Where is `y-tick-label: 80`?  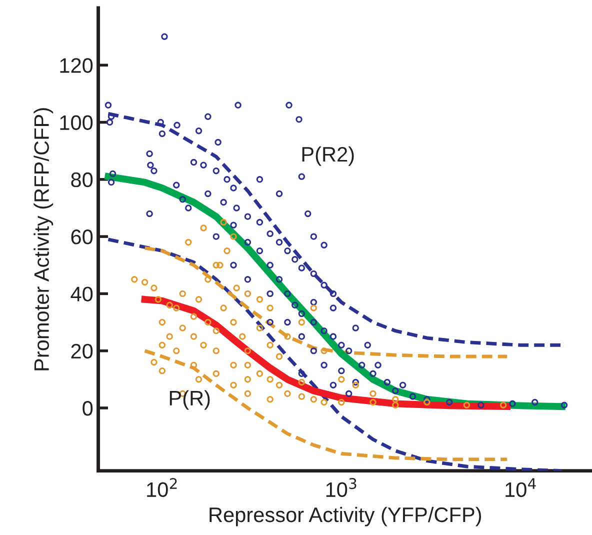 y-tick-label: 80 is located at coordinates (82, 180).